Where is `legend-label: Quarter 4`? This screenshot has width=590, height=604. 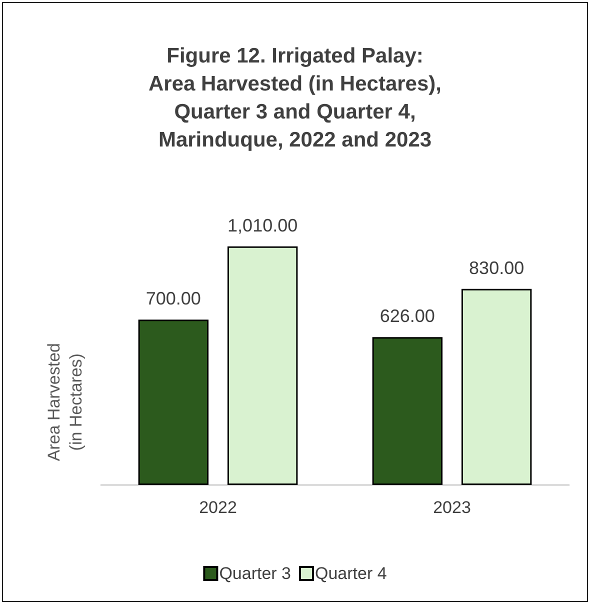 legend-label: Quarter 4 is located at coordinates (351, 573).